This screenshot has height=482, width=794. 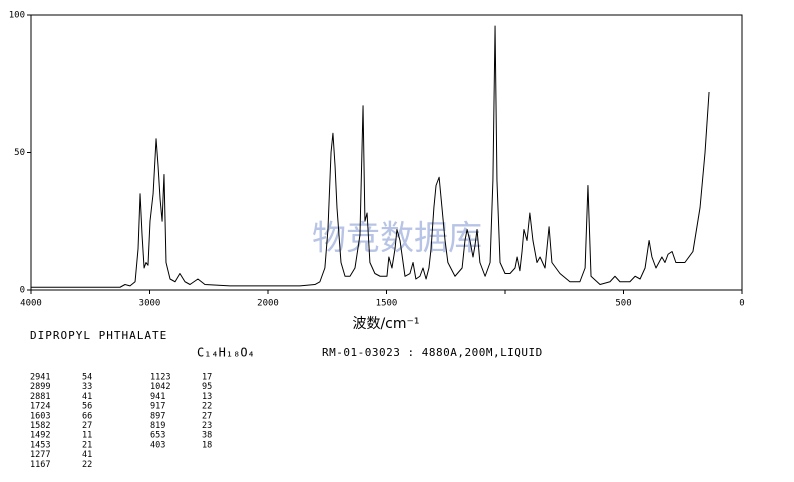 I want to click on peak-wavenumber: 2899, so click(x=40, y=387).